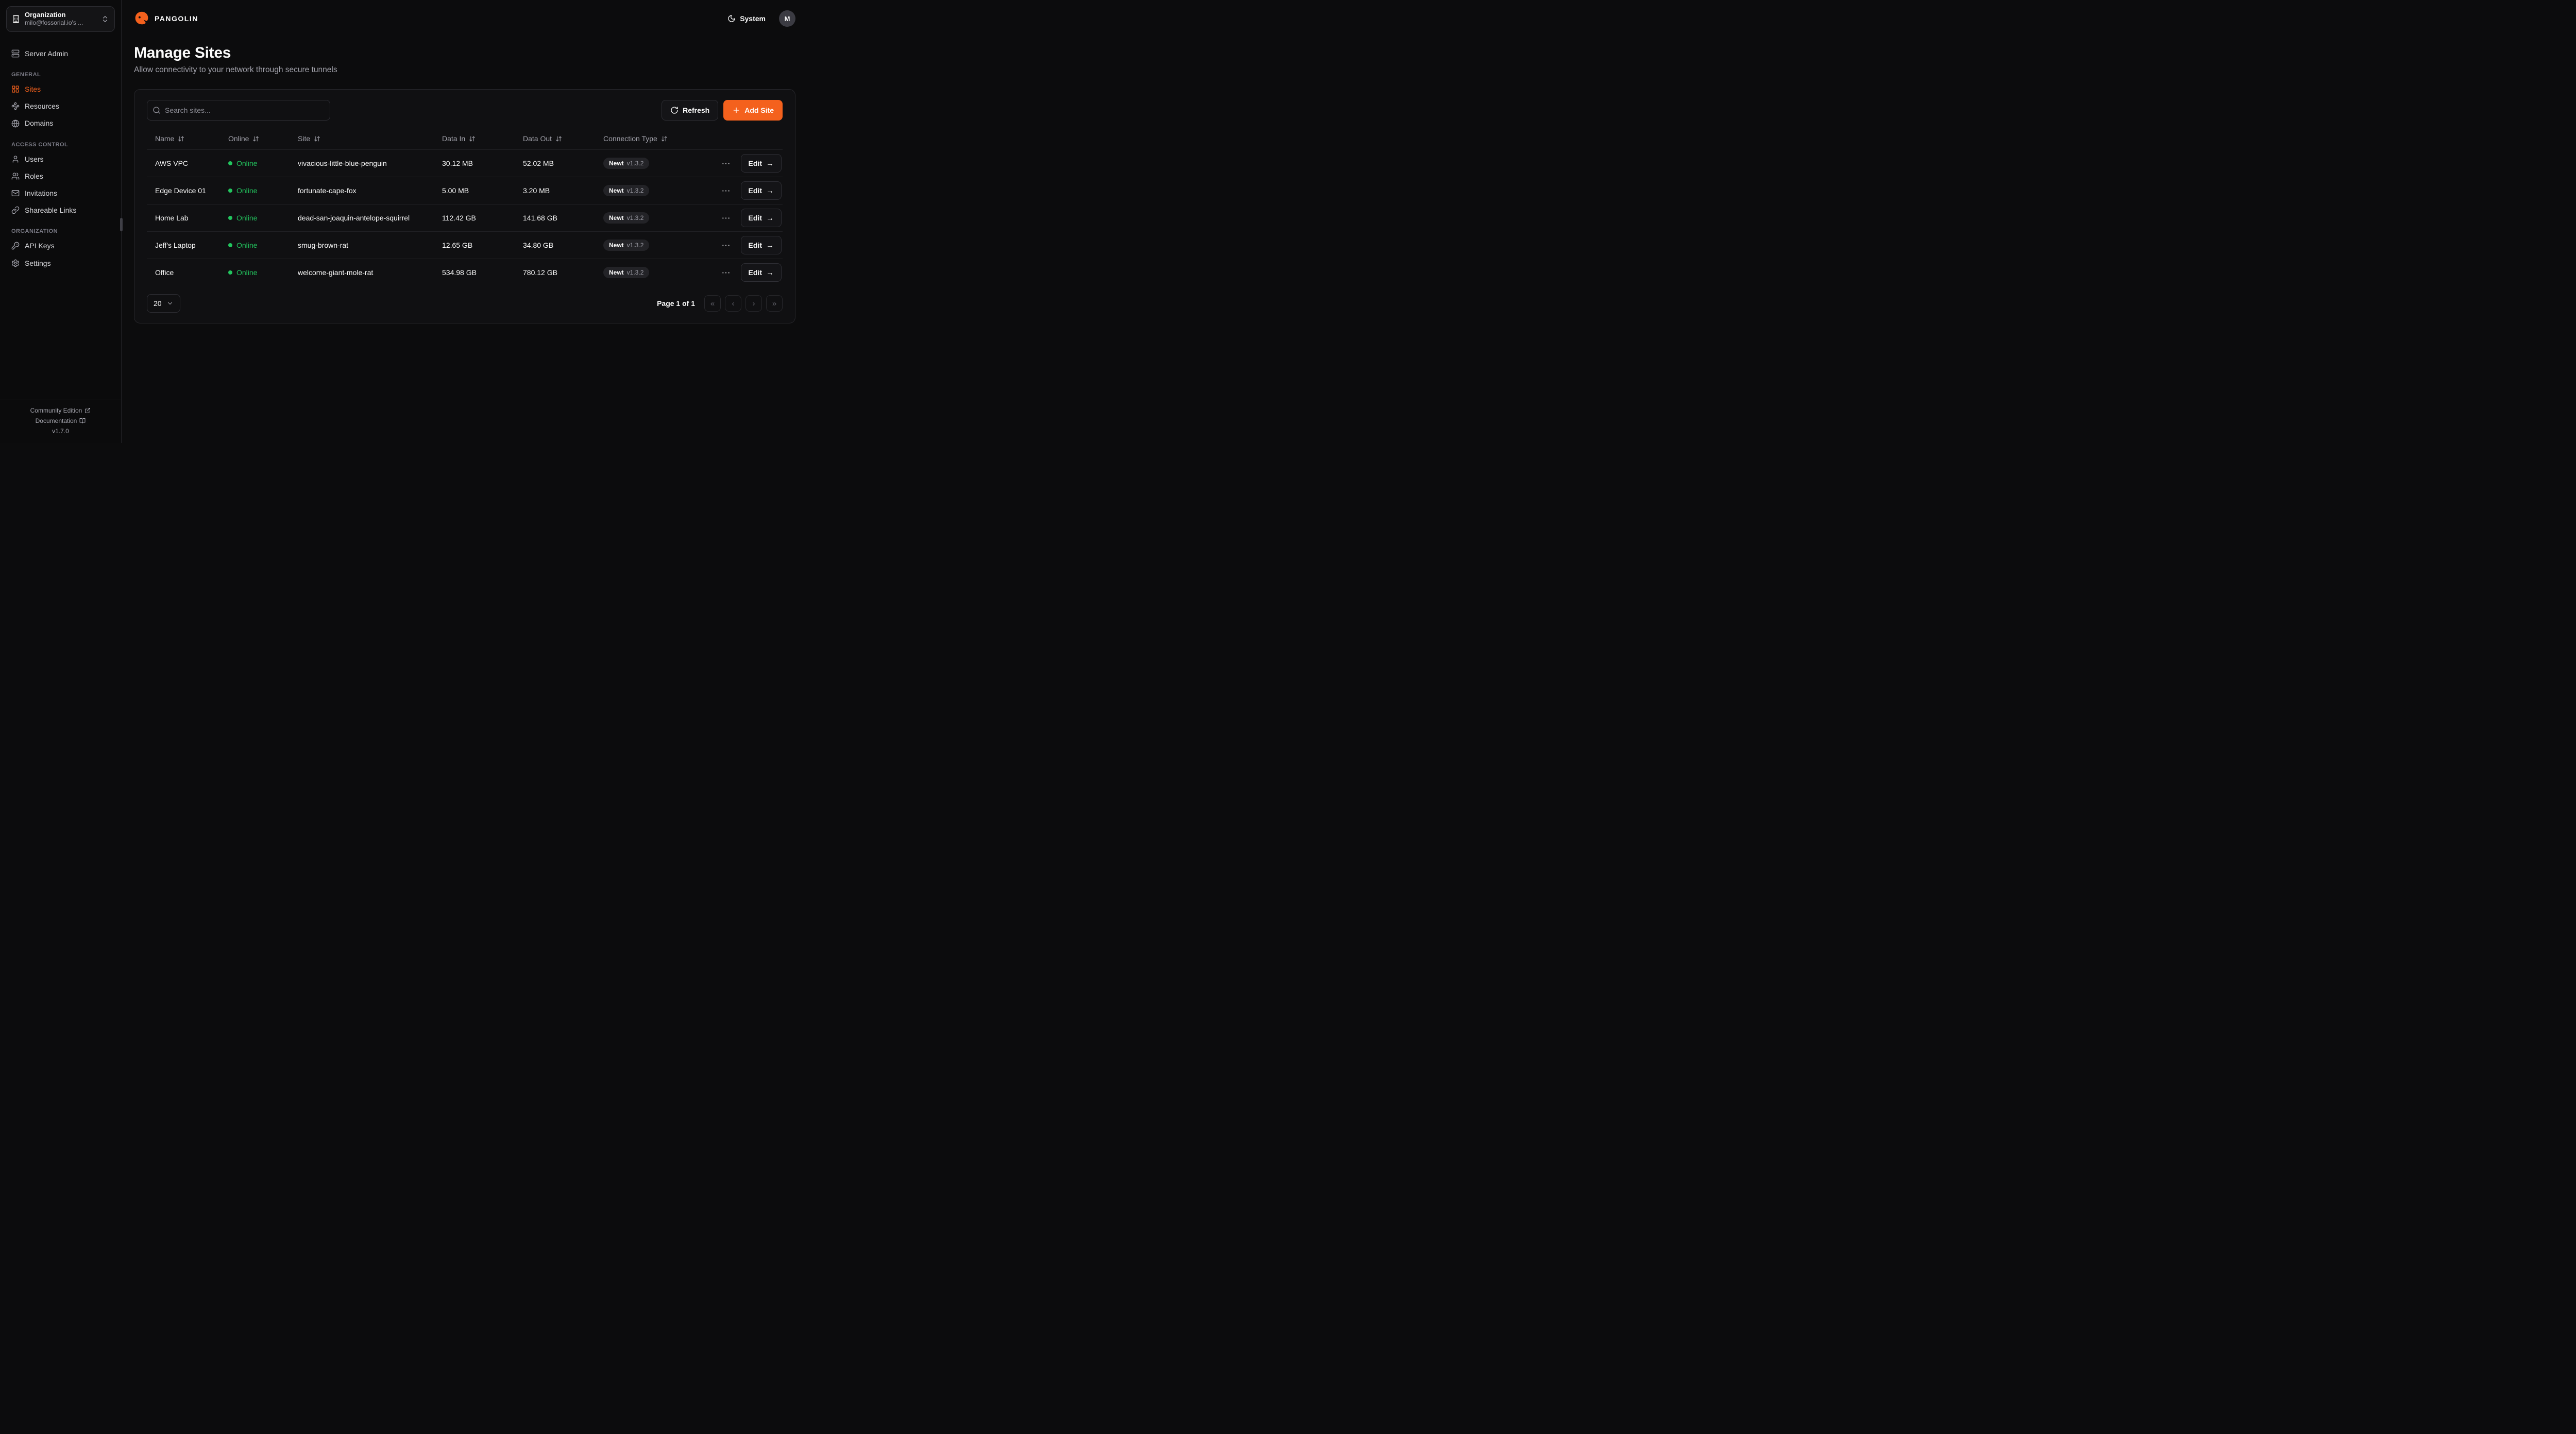 This screenshot has width=2576, height=1434. What do you see at coordinates (88, 410) in the screenshot?
I see `external-link-icon` at bounding box center [88, 410].